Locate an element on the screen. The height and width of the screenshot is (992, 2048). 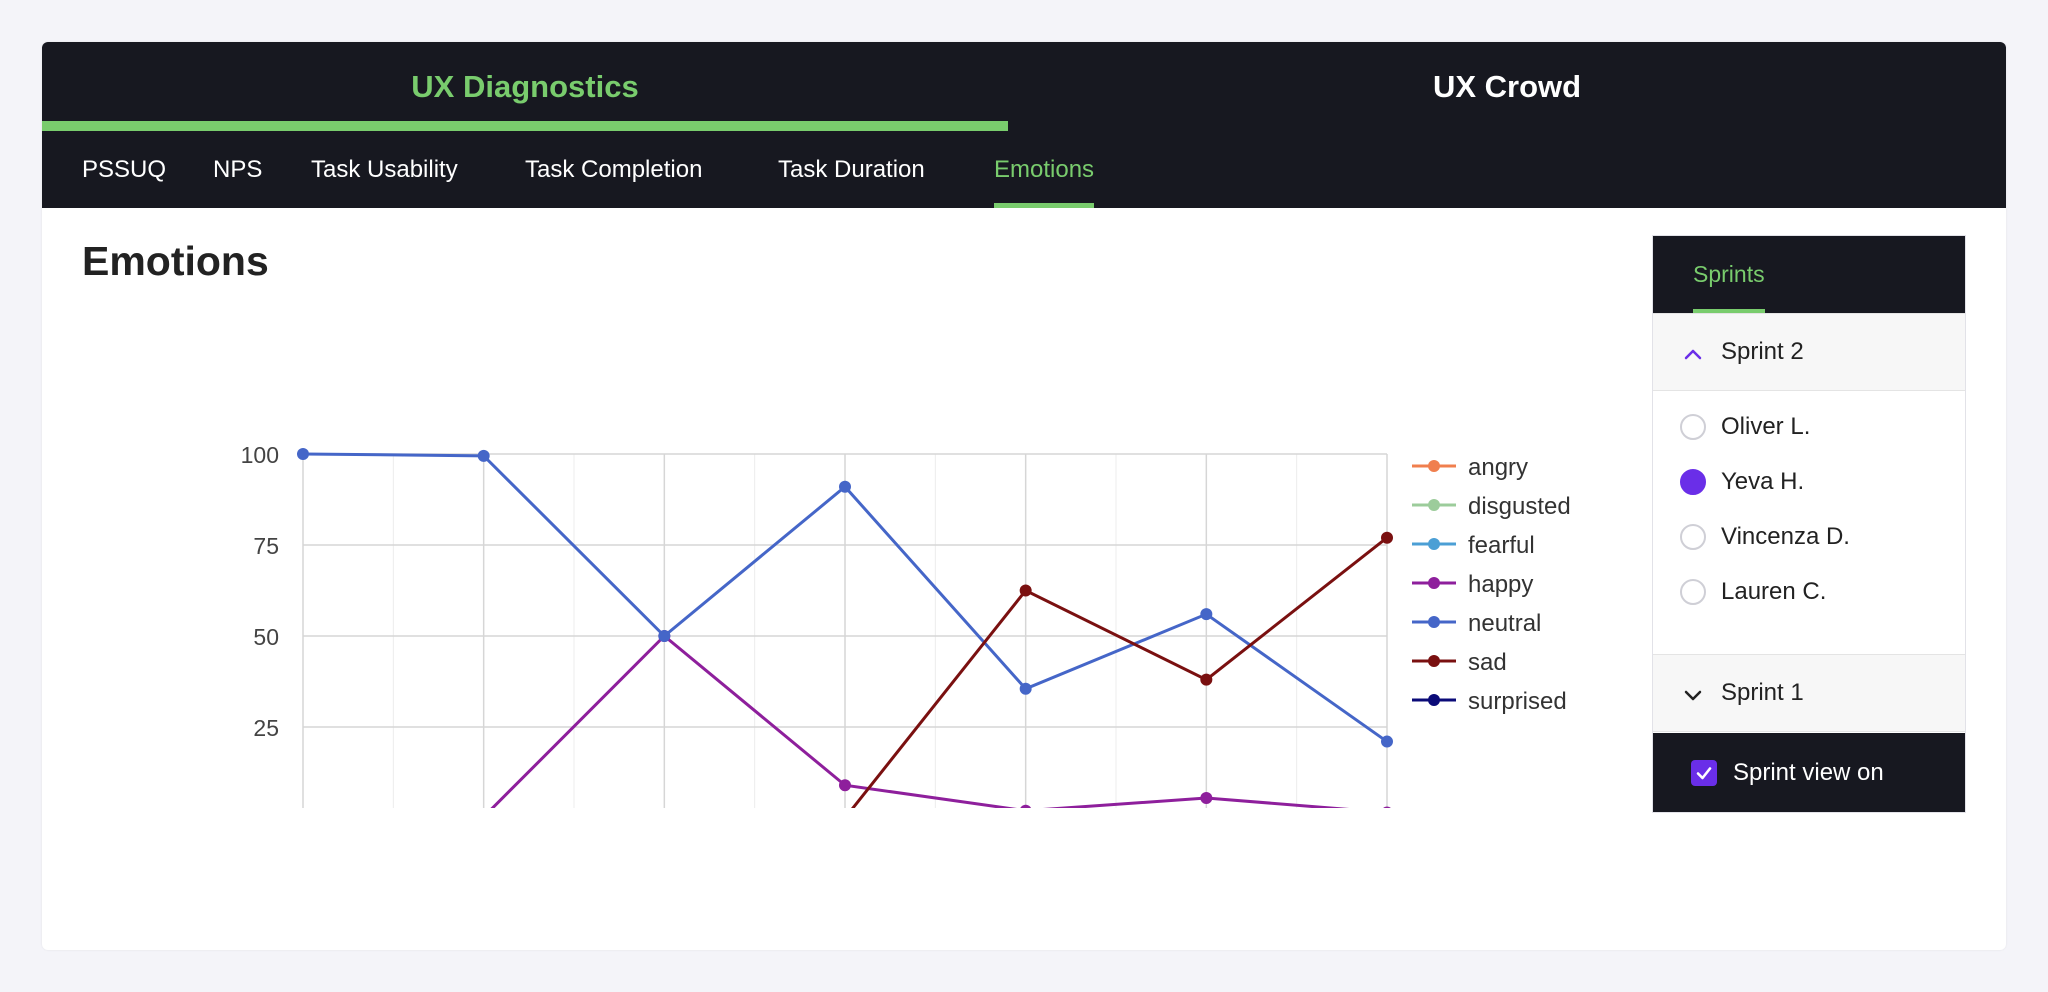
y-tick-label: 50 is located at coordinates (266, 637).